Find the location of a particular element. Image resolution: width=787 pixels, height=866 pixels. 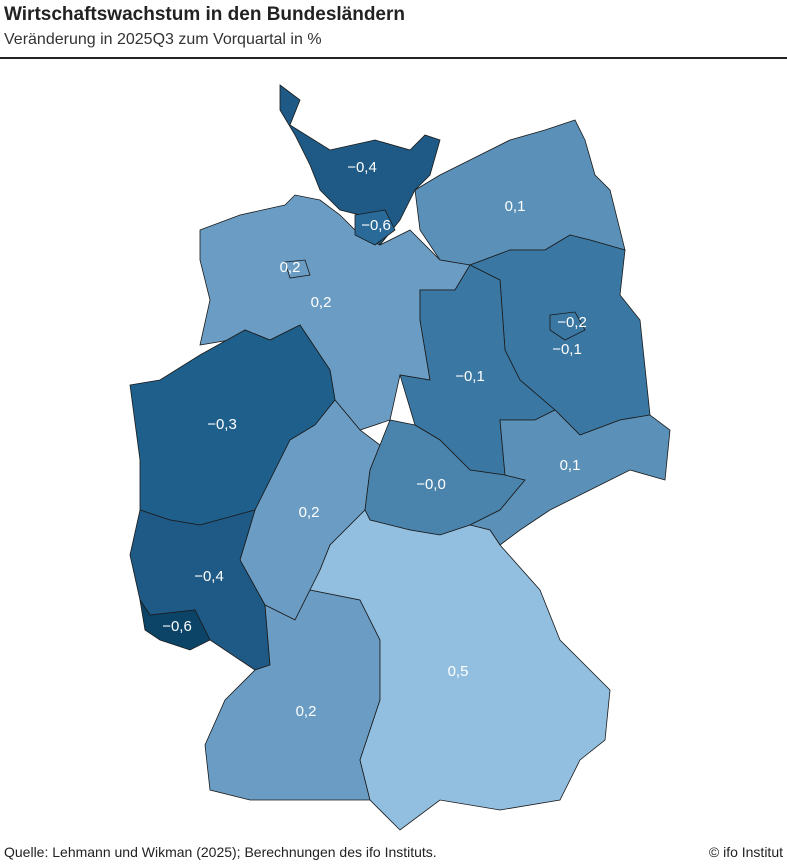

rule is located at coordinates (393, 58).